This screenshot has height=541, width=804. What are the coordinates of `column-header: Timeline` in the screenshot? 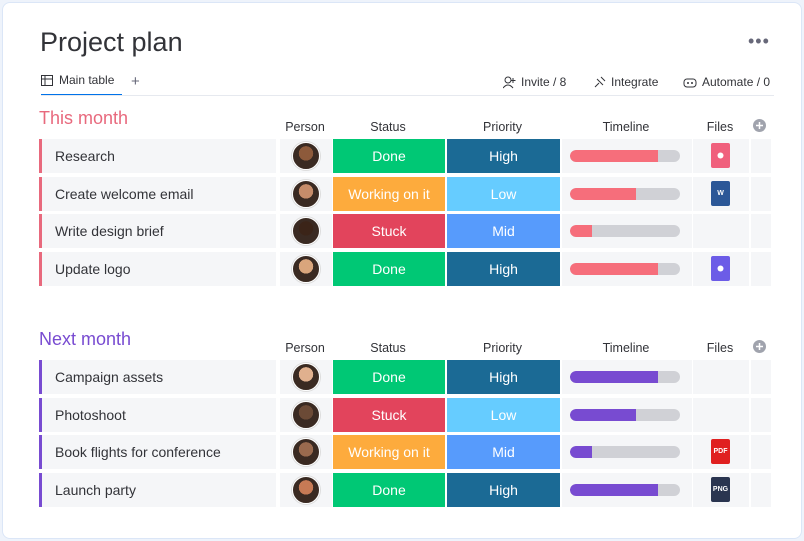 It's located at (626, 348).